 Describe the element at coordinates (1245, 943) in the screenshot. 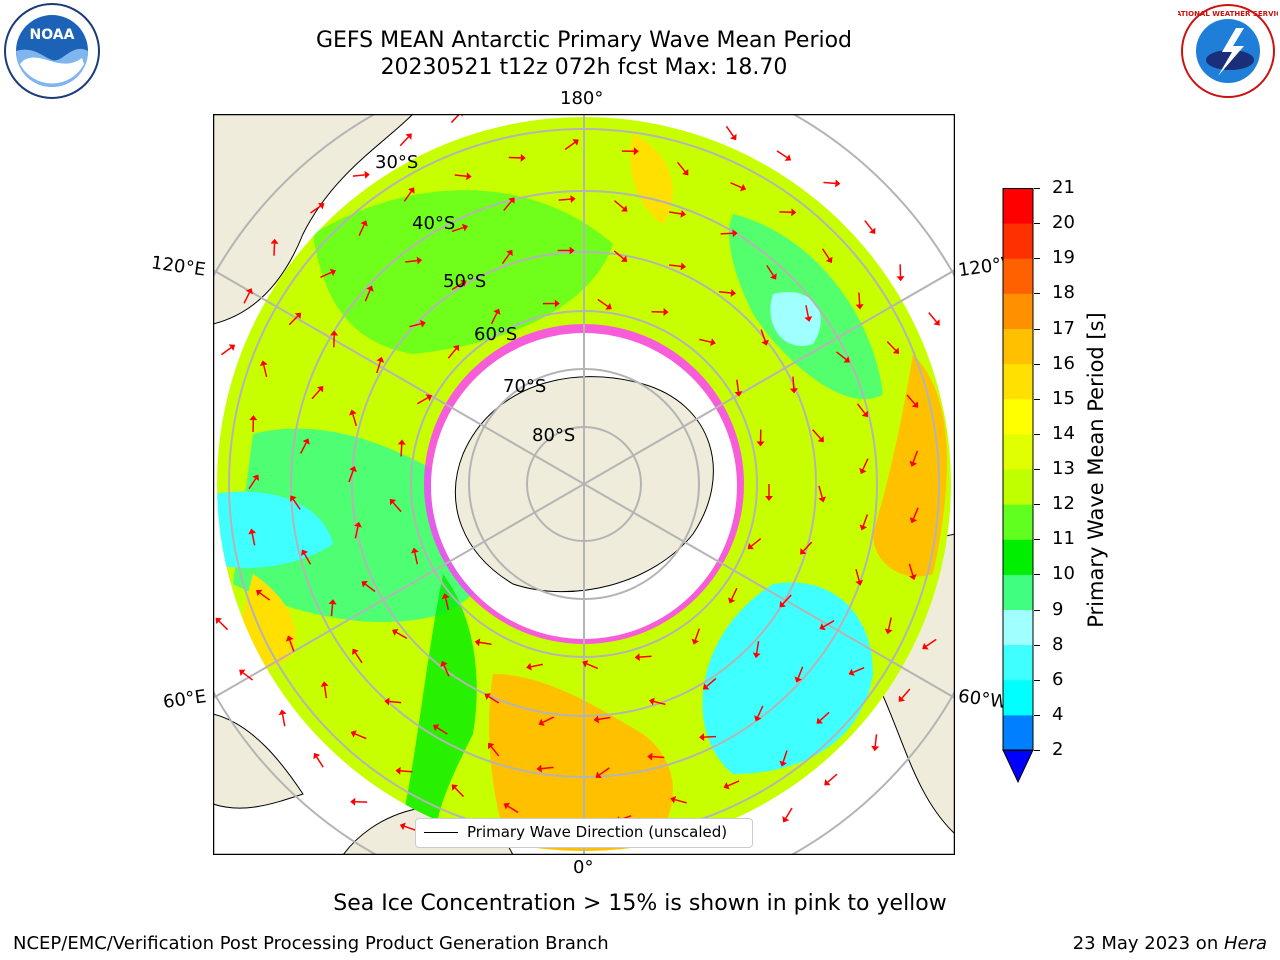

I see `footer-machine: Hera` at that location.